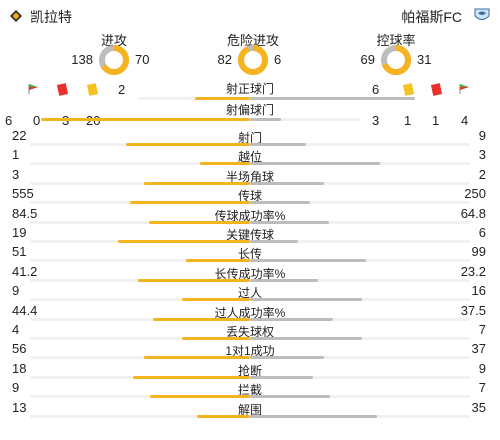 The height and width of the screenshot is (440, 500). I want to click on stat-away-value: 37.5, so click(473, 310).